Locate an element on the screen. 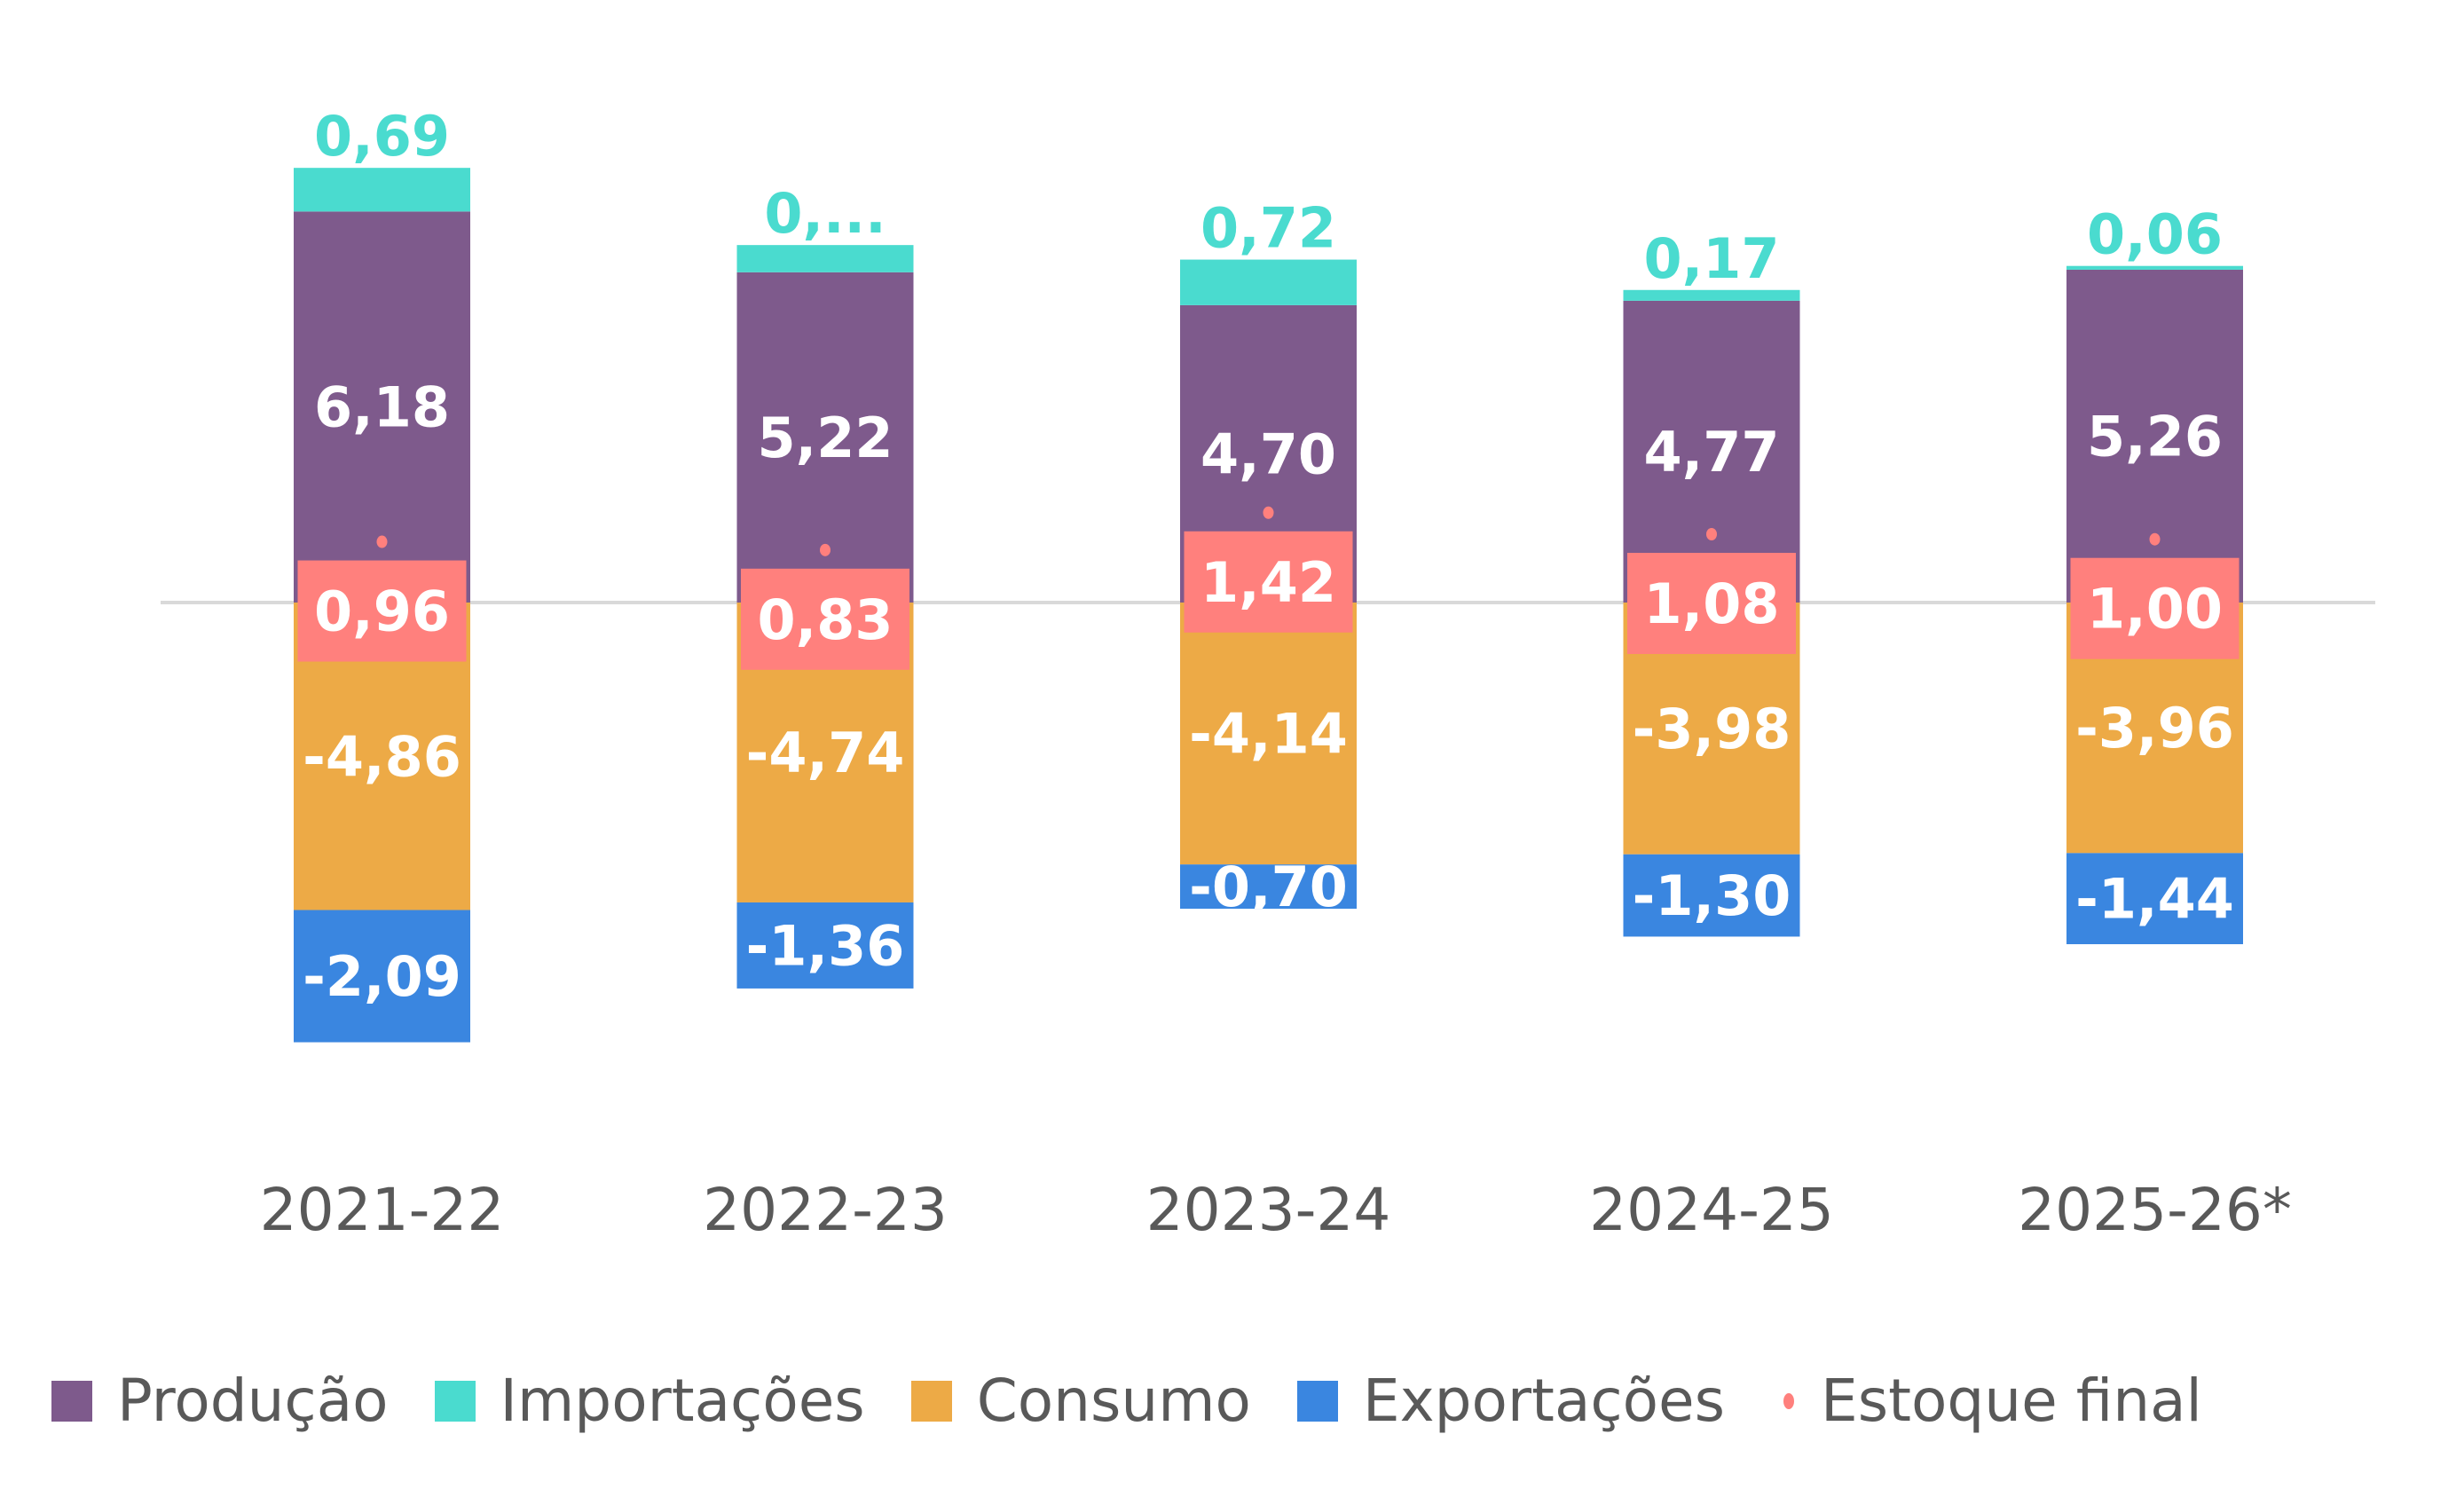 The width and height of the screenshot is (2464, 1505). category-label: 2025-26* is located at coordinates (2155, 1210).